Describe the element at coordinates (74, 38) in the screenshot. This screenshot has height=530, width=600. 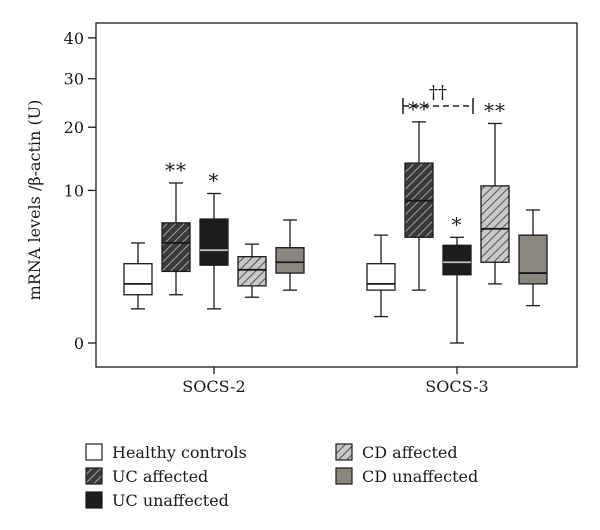
I see `y-tick-label: 40` at that location.